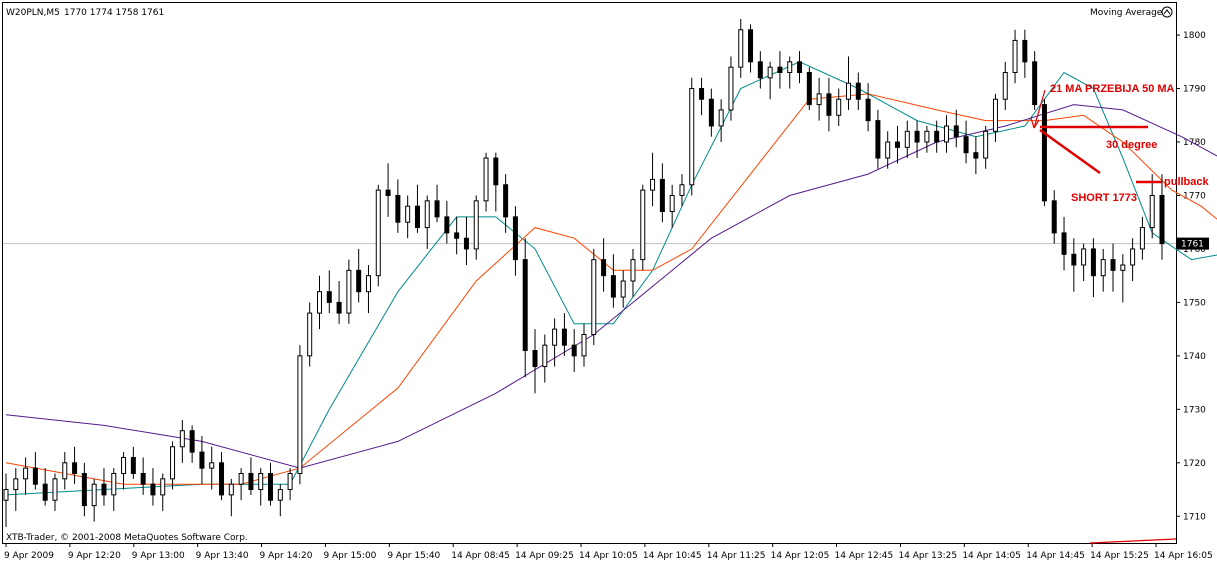 The height and width of the screenshot is (565, 1217). I want to click on y-tick-label: 1780, so click(1194, 143).